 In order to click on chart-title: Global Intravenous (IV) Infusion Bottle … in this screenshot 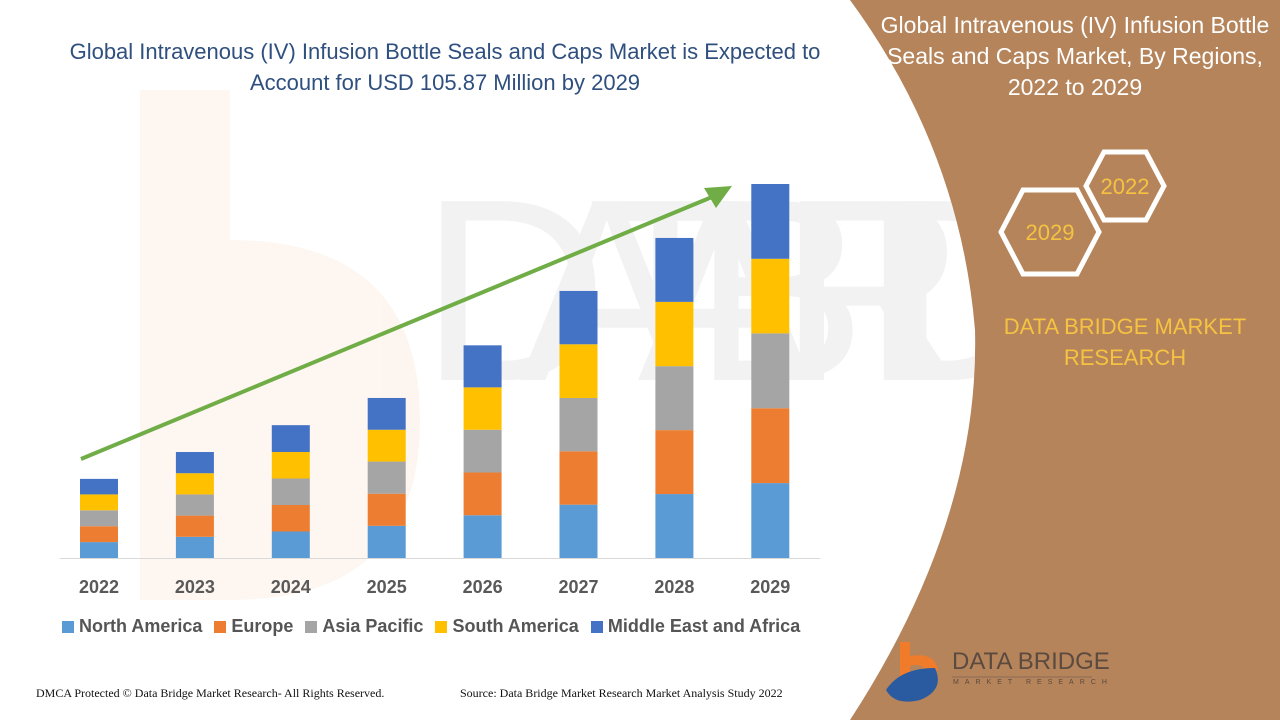, I will do `click(445, 67)`.